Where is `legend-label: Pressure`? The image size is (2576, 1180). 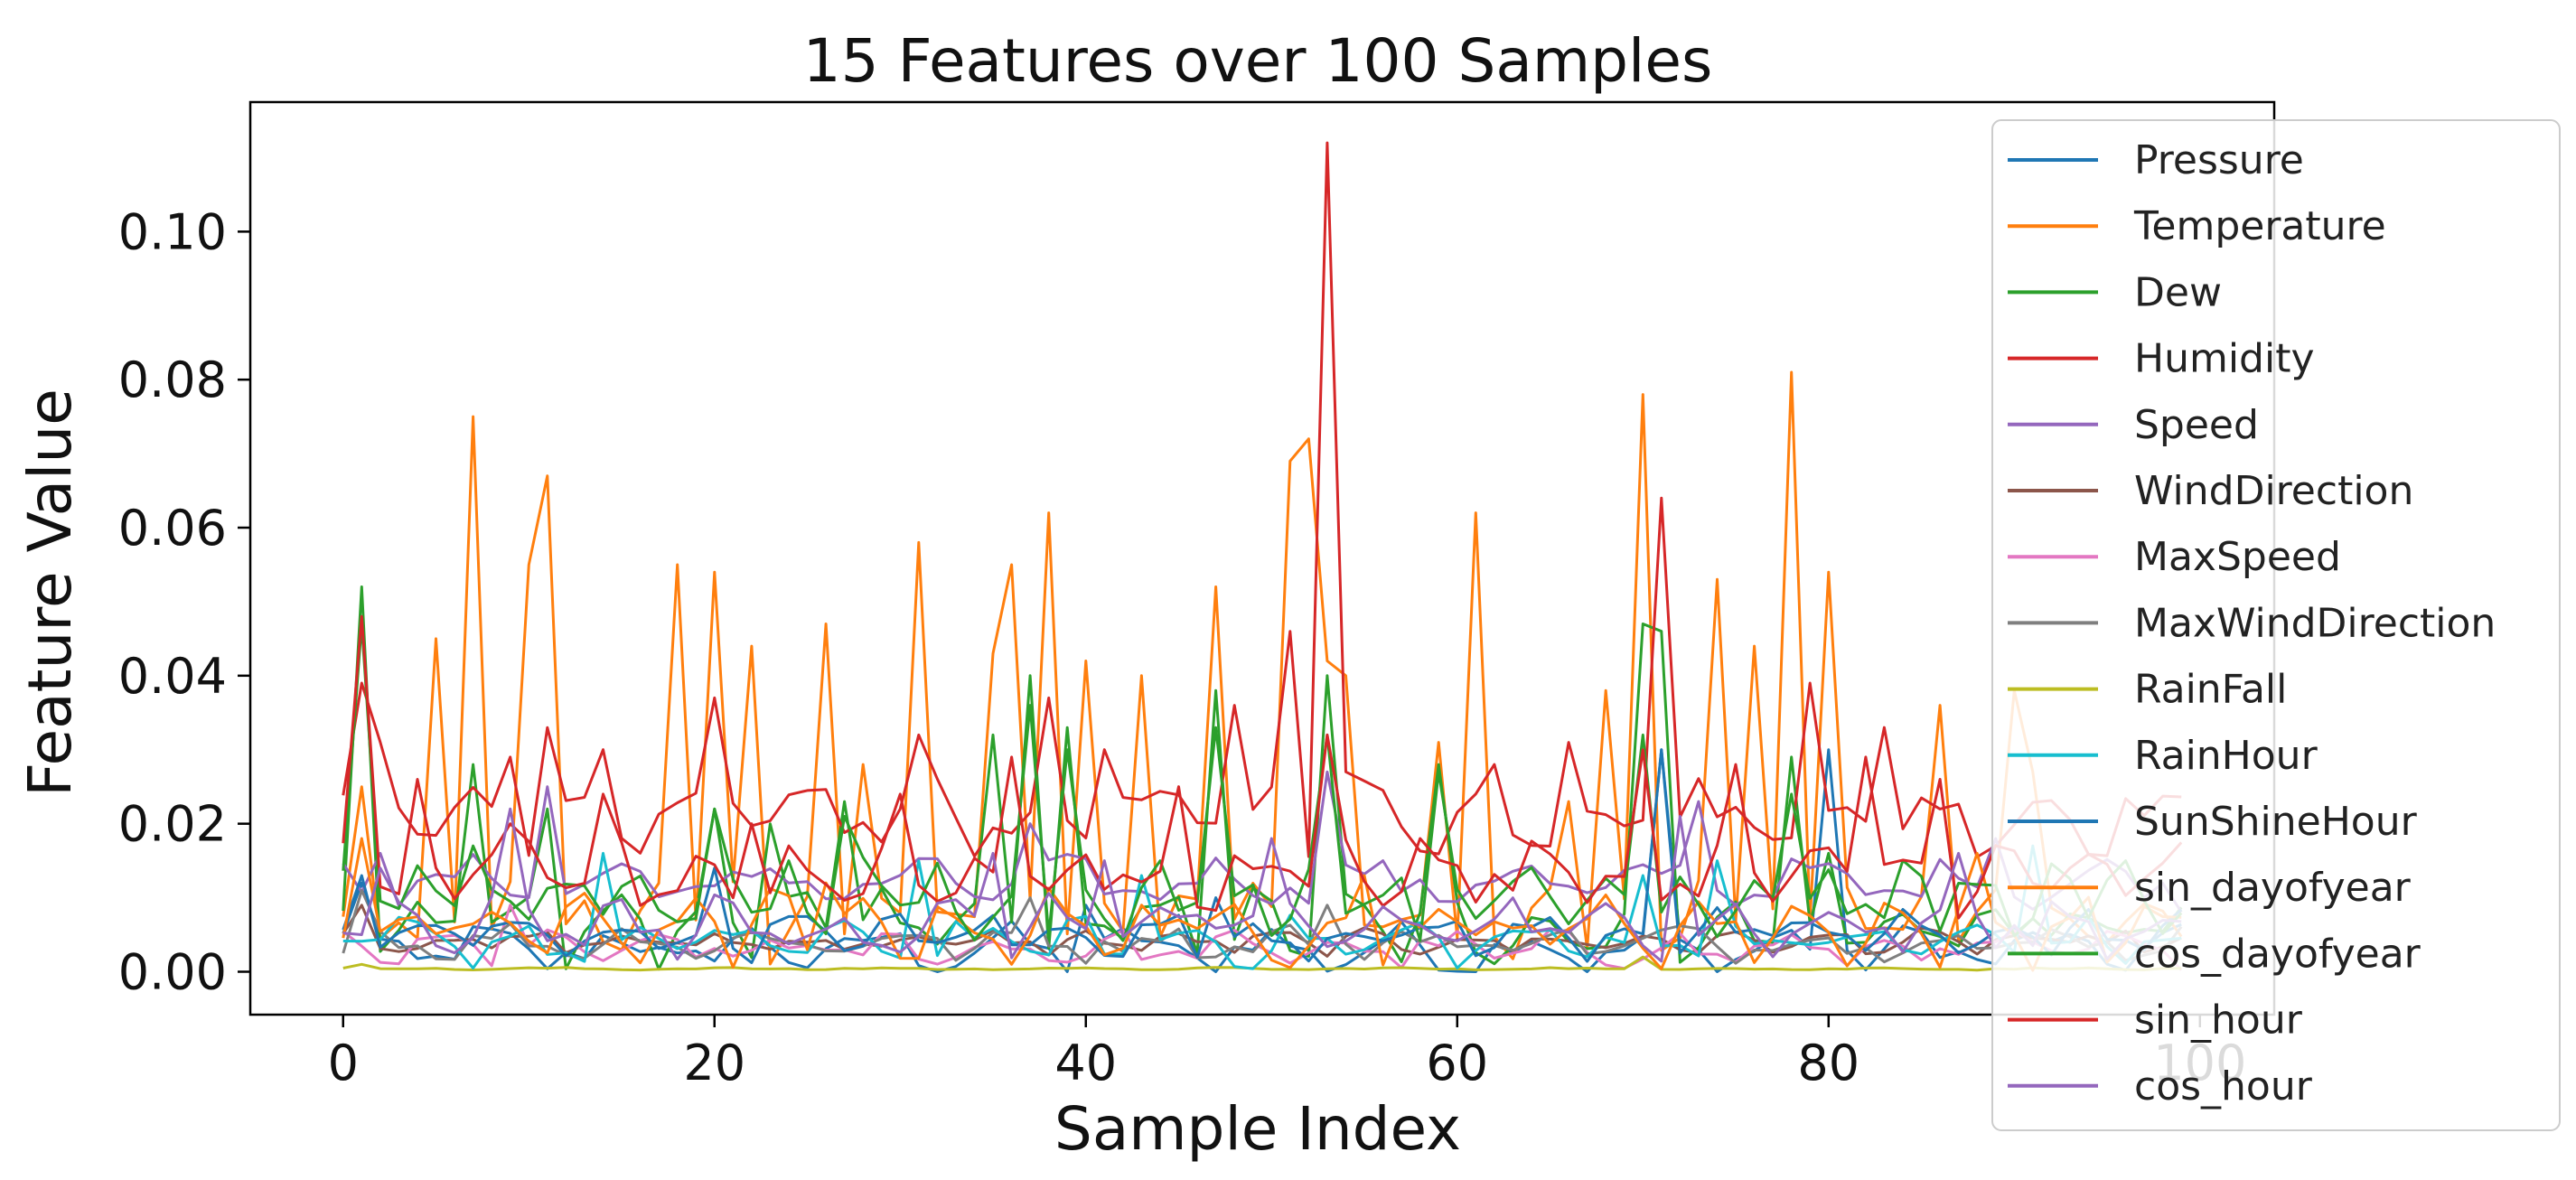 legend-label: Pressure is located at coordinates (2219, 160).